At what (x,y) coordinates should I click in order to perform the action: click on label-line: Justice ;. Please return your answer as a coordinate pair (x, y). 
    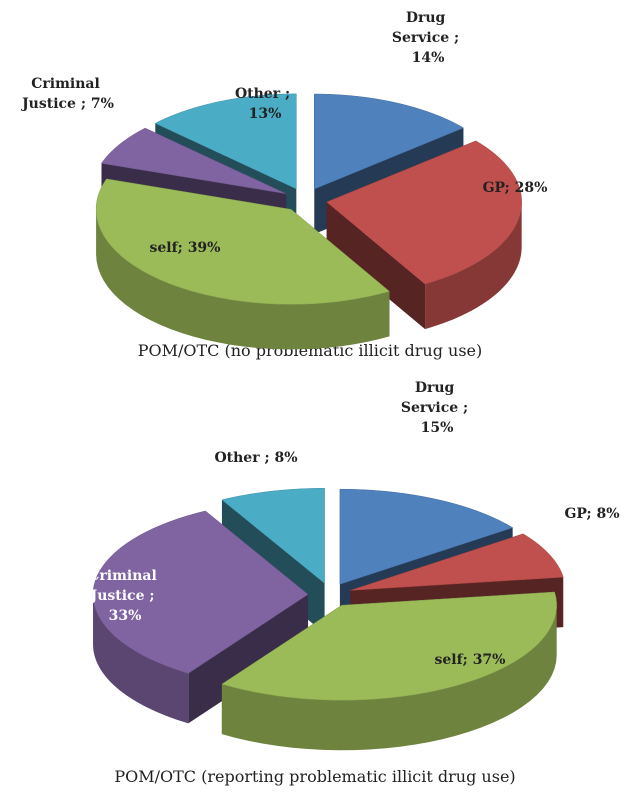
    Looking at the image, I should click on (124, 596).